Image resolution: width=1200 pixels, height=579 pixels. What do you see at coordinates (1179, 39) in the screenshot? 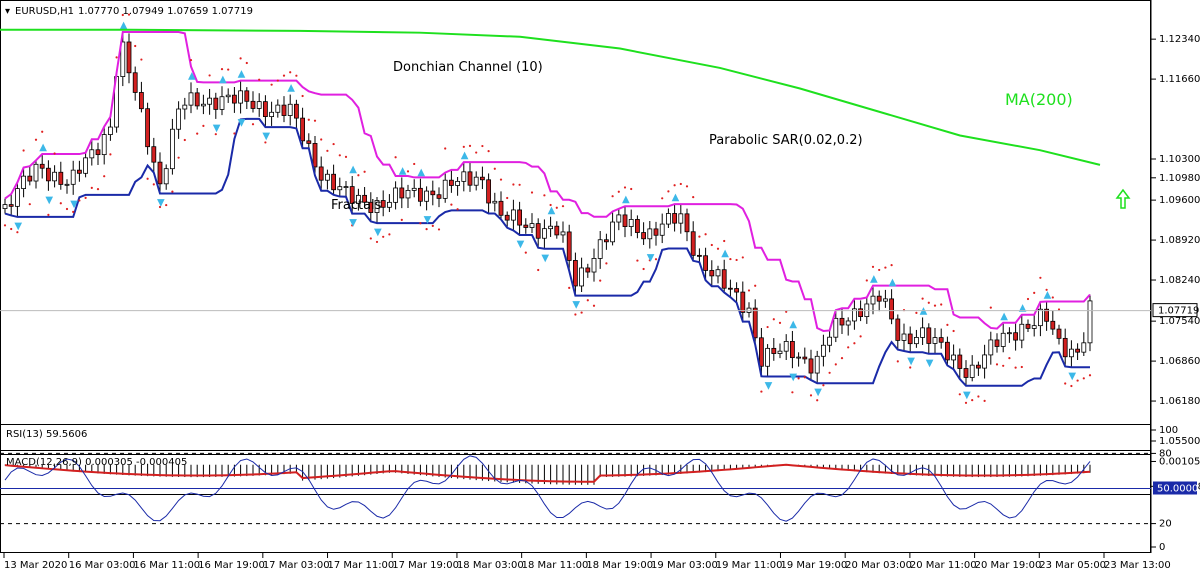
I see `price-axis-label: 1.12340` at bounding box center [1179, 39].